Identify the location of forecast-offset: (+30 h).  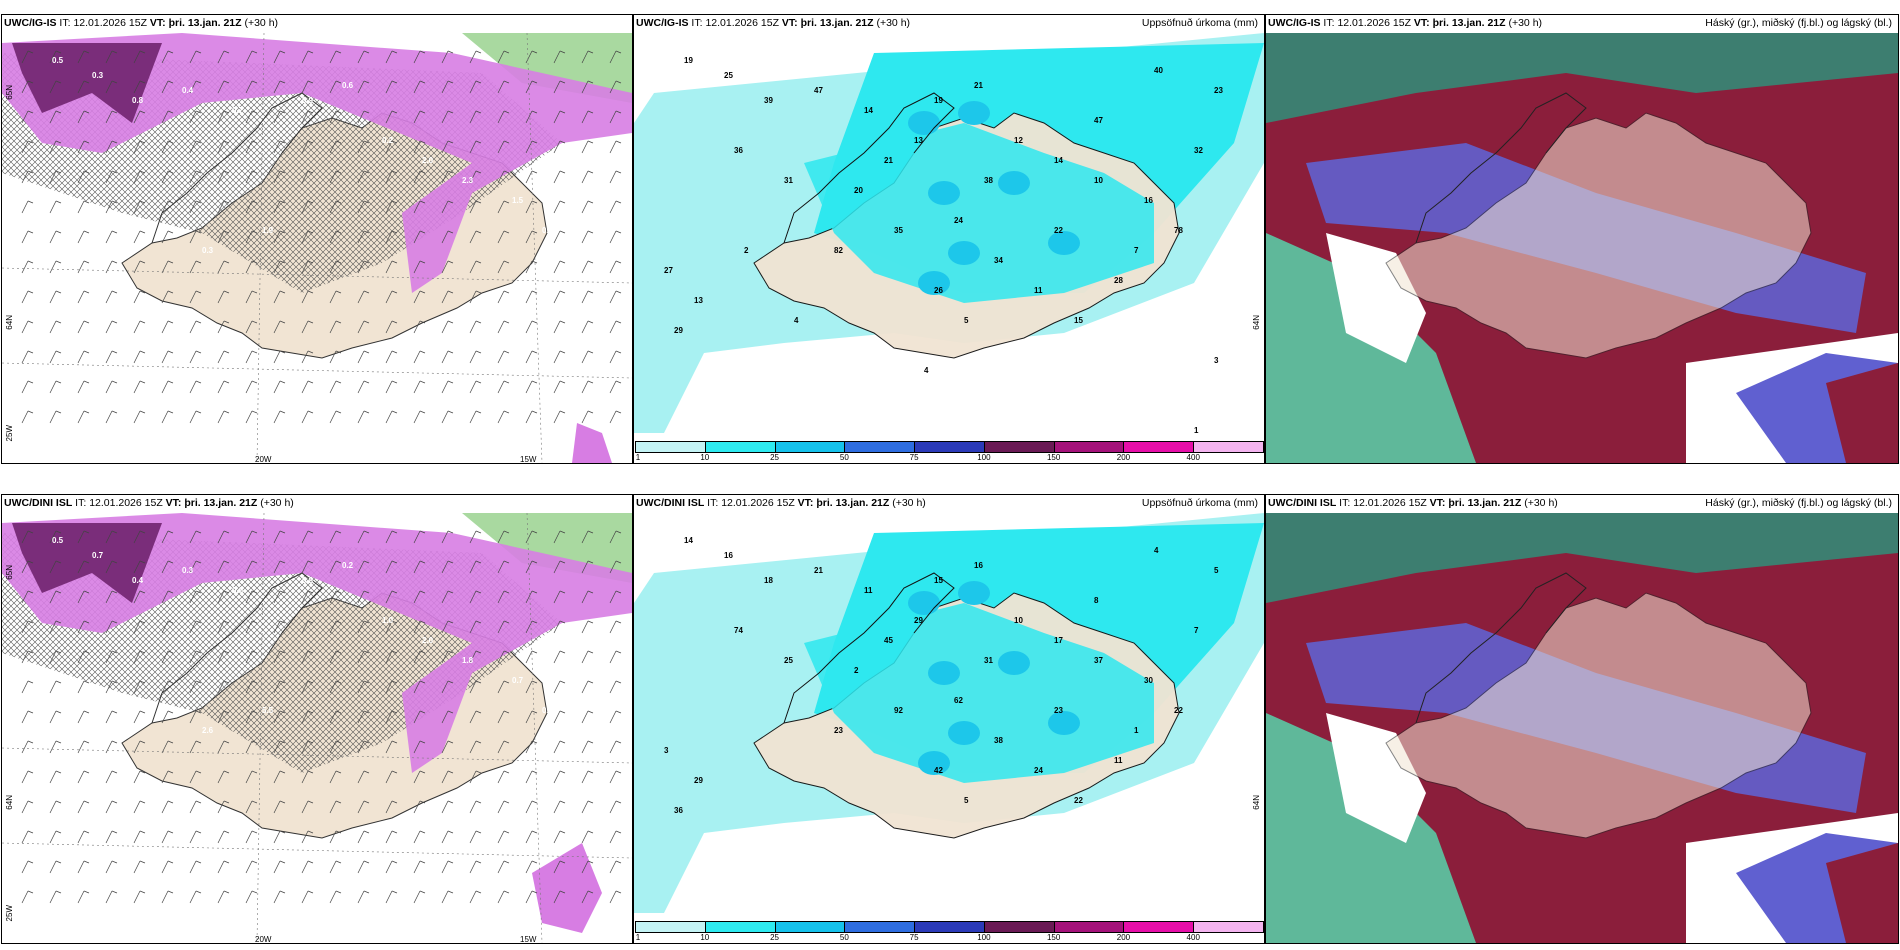
(277, 503).